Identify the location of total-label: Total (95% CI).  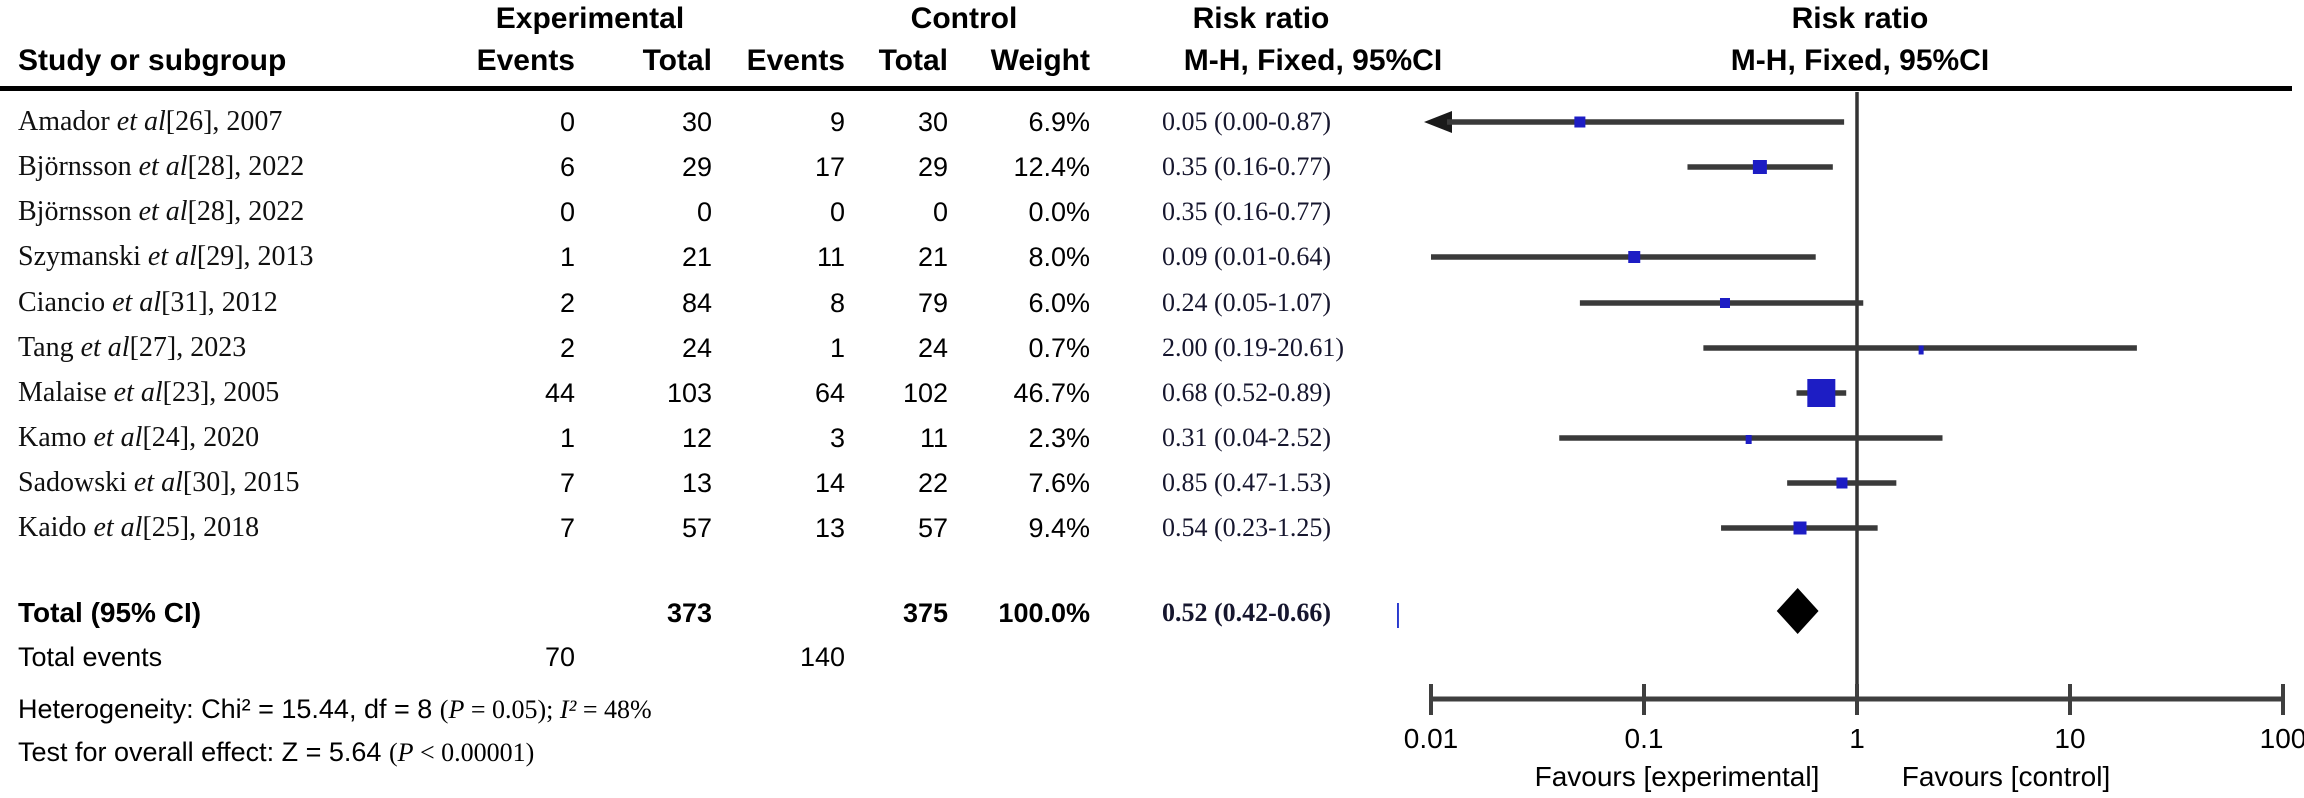
(110, 612).